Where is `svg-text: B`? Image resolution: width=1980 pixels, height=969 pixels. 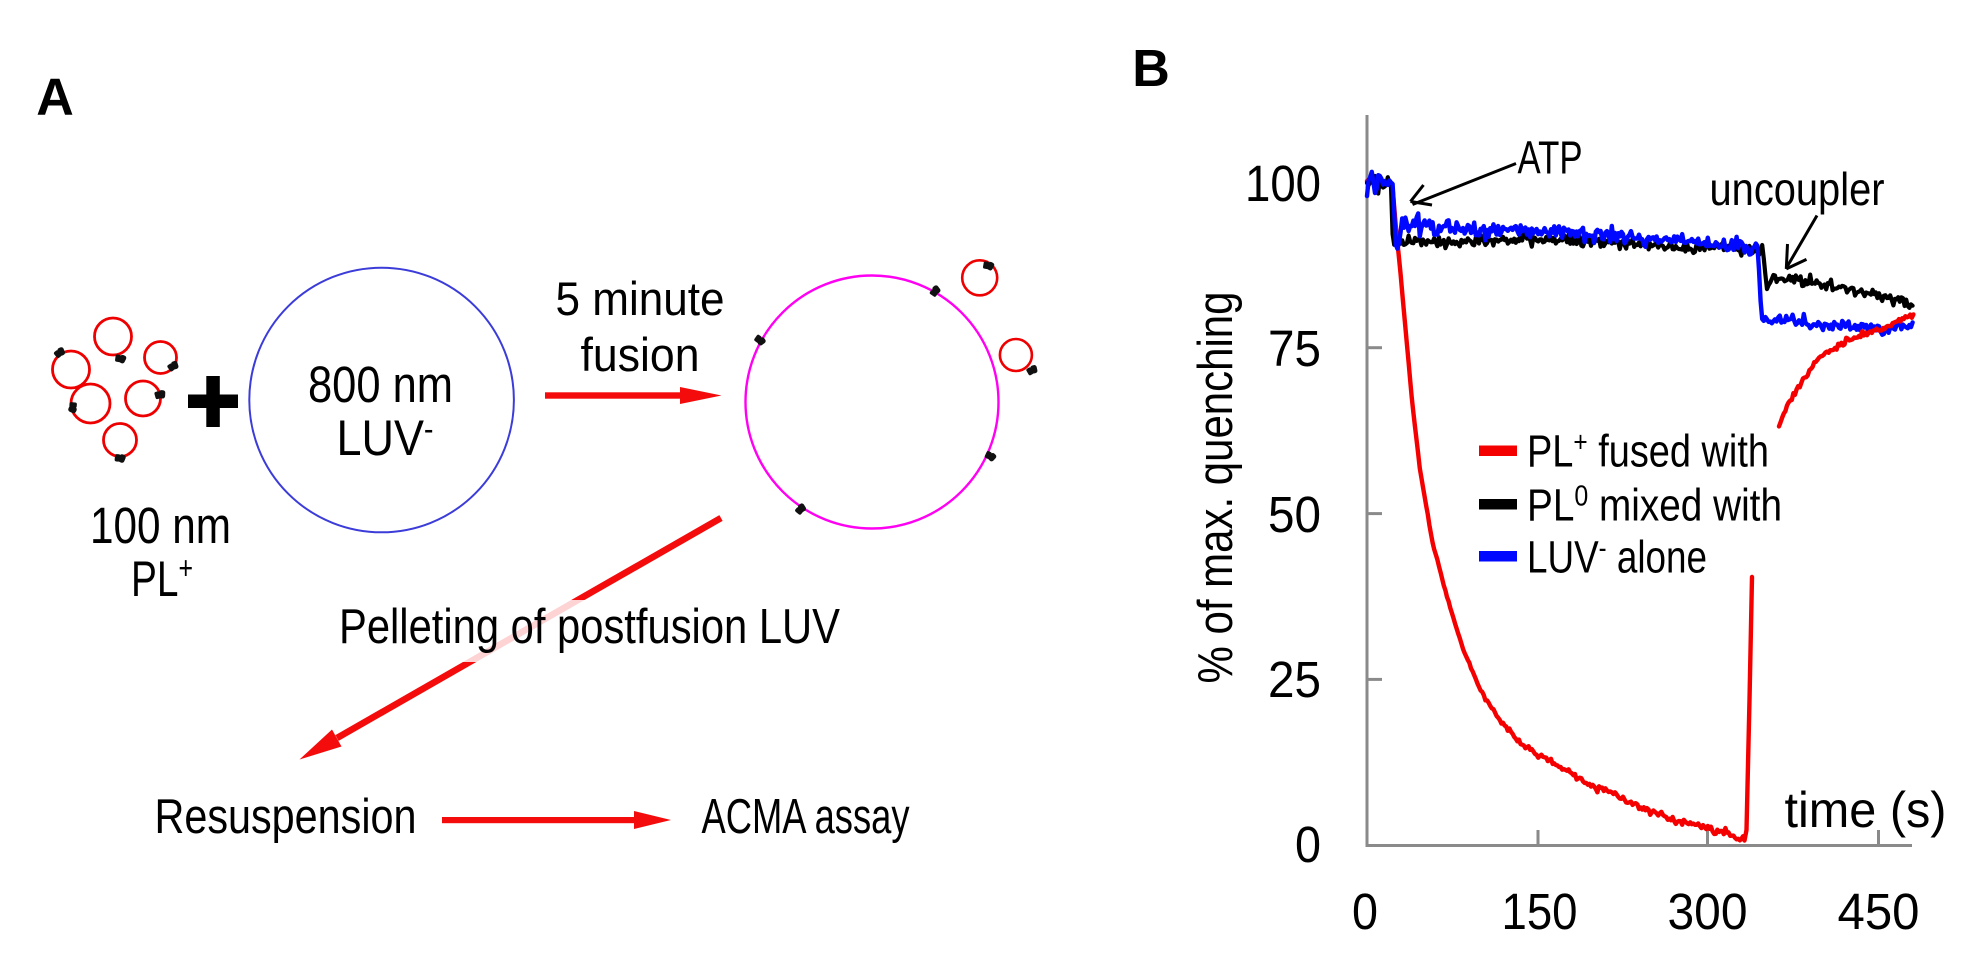
svg-text: B is located at coordinates (1151, 69).